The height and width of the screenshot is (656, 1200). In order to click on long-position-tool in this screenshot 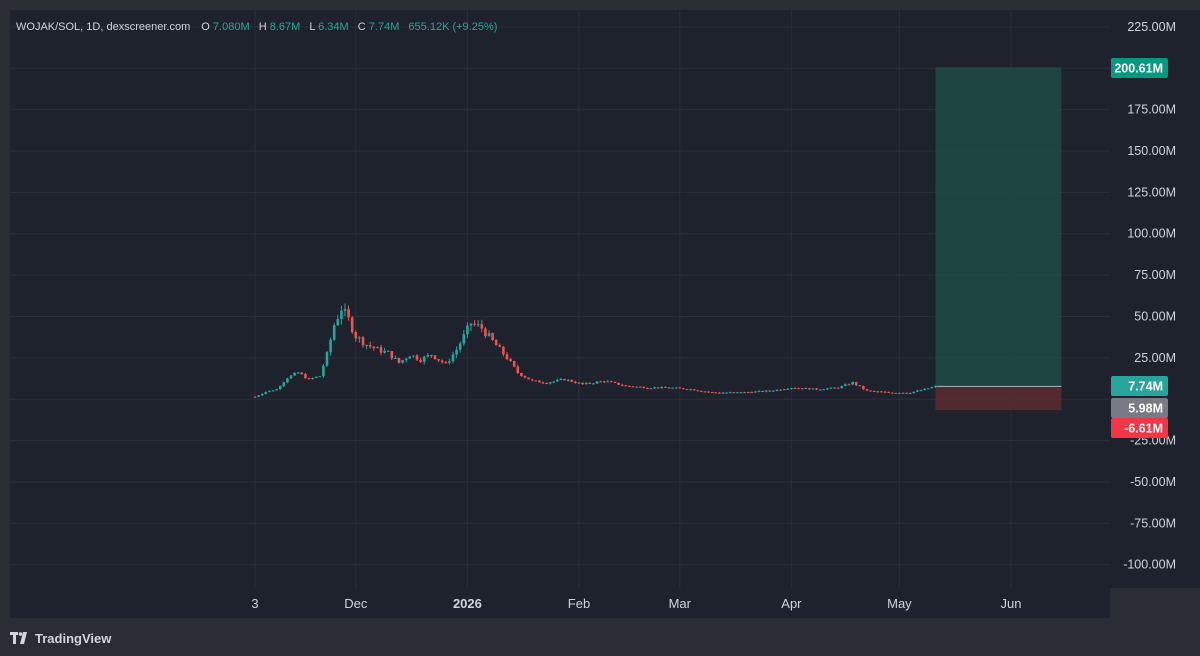, I will do `click(998, 239)`.